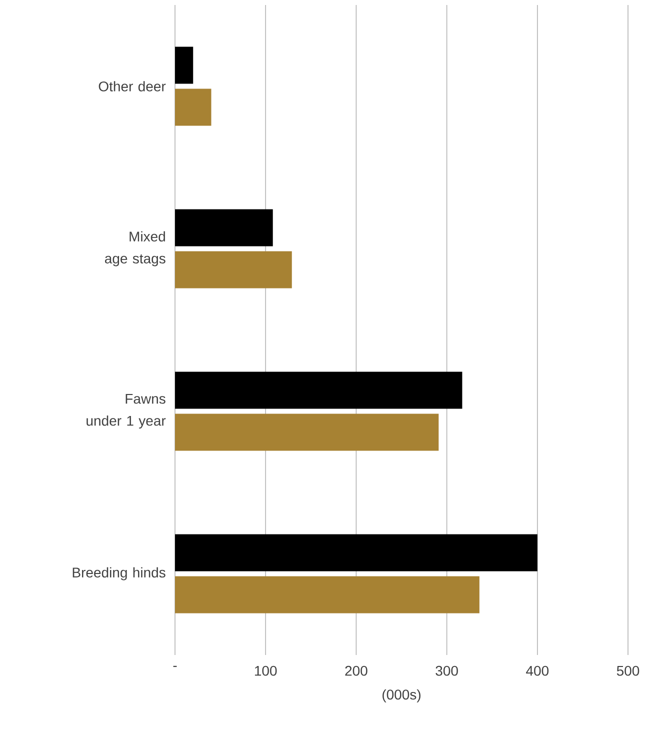 The image size is (663, 742). Describe the element at coordinates (265, 671) in the screenshot. I see `x-tick-label: 100` at that location.